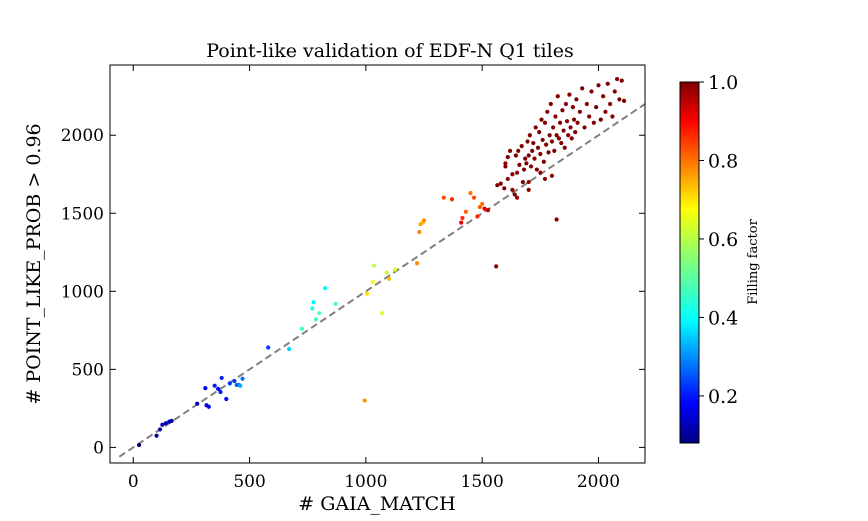 This screenshot has height=521, width=868. I want to click on colorbar-tick-label: 0.2, so click(723, 397).